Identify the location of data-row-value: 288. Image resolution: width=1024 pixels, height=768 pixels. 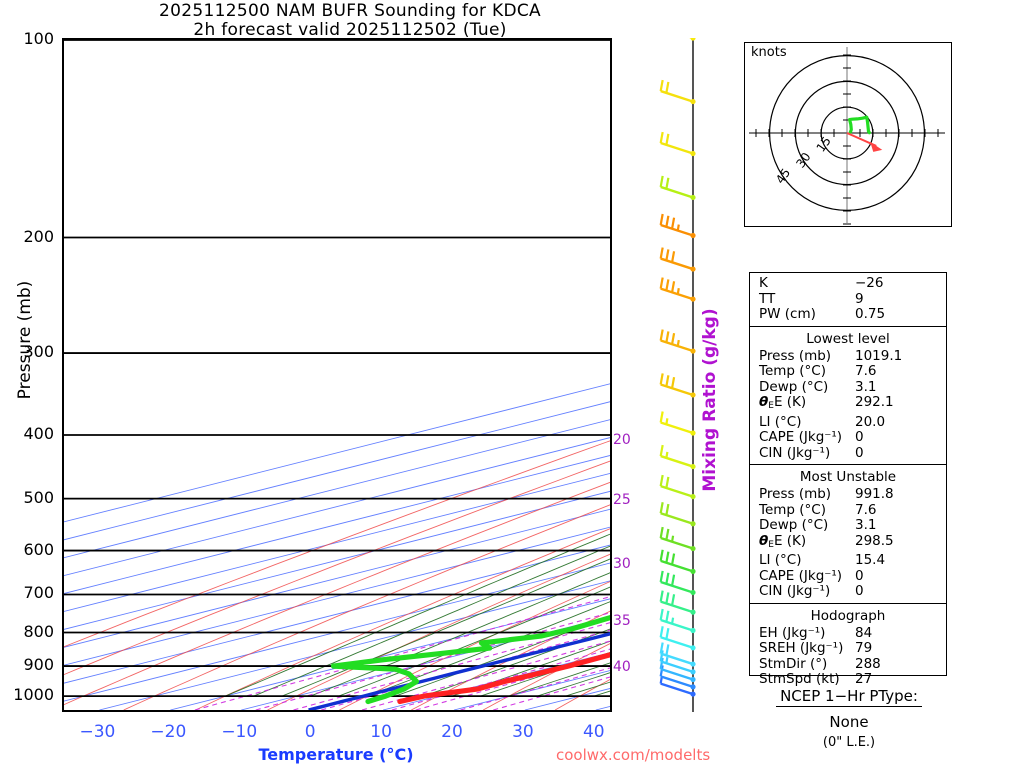
(868, 663).